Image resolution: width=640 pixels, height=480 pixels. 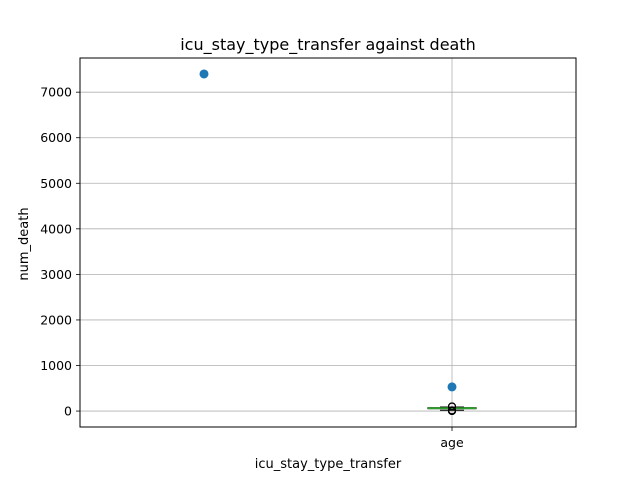 What do you see at coordinates (56, 365) in the screenshot?
I see `y-tick-label: 1000` at bounding box center [56, 365].